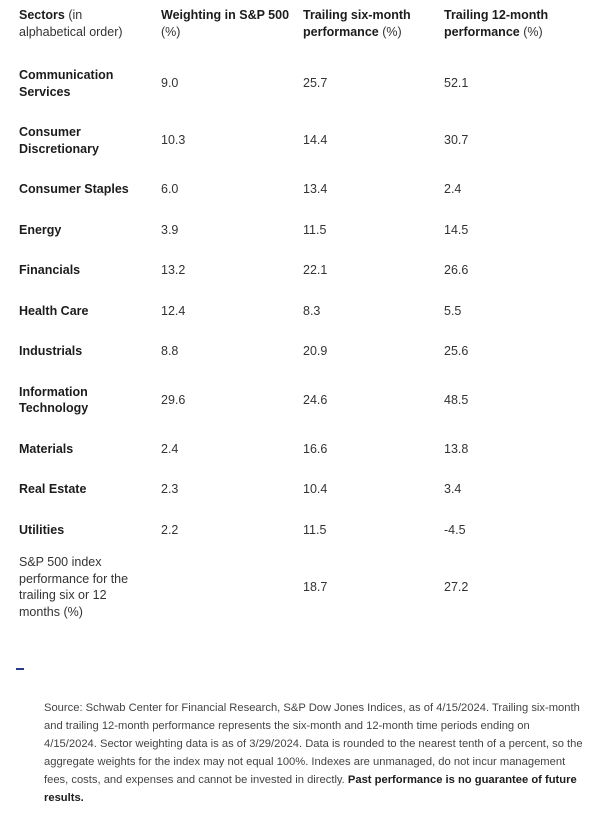 The height and width of the screenshot is (834, 611). I want to click on table-row: Financials 13.2 22.1 26.6, so click(299, 270).